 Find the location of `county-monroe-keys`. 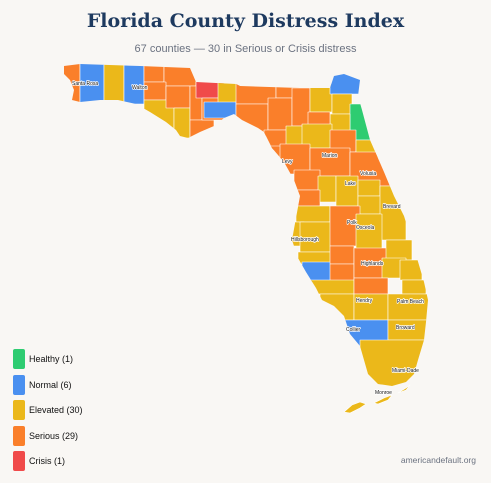

county-monroe-keys is located at coordinates (377, 399).